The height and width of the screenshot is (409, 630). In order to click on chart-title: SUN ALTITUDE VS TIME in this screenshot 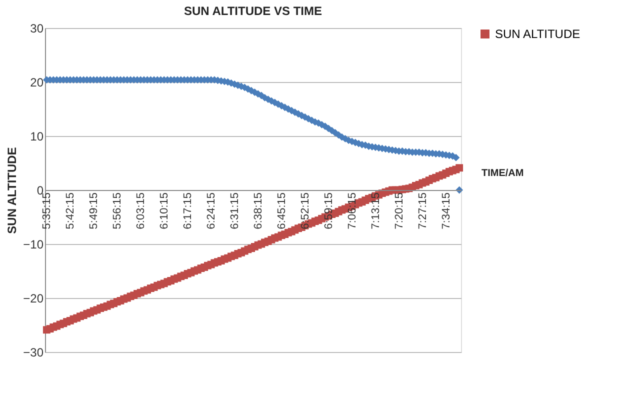, I will do `click(253, 11)`.